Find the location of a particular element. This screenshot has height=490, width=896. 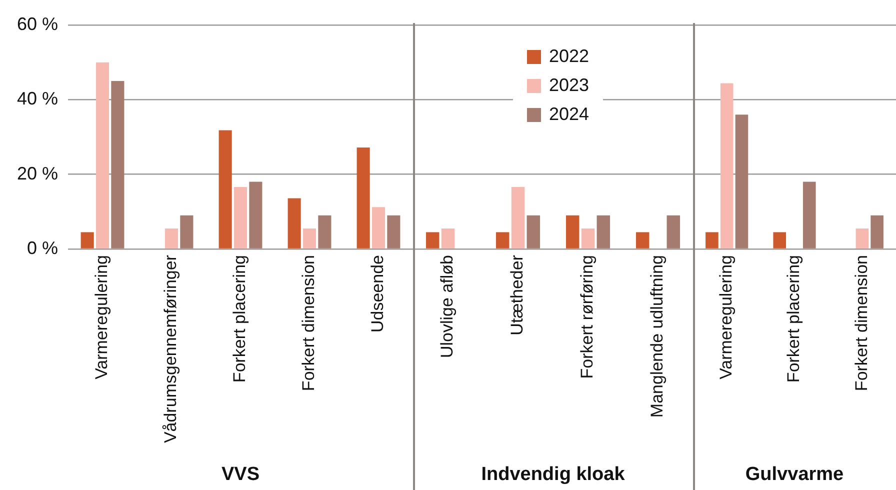

x-tick-label: Ulovlige afløb is located at coordinates (447, 306).